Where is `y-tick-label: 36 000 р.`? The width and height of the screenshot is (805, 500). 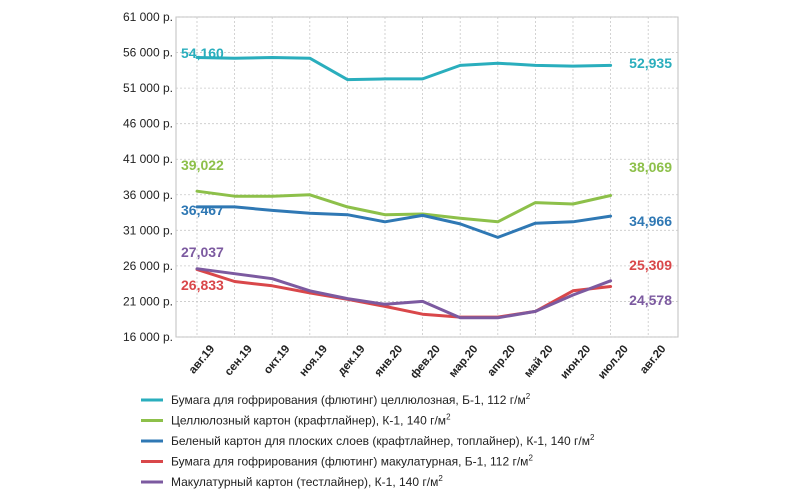 y-tick-label: 36 000 р. is located at coordinates (148, 195).